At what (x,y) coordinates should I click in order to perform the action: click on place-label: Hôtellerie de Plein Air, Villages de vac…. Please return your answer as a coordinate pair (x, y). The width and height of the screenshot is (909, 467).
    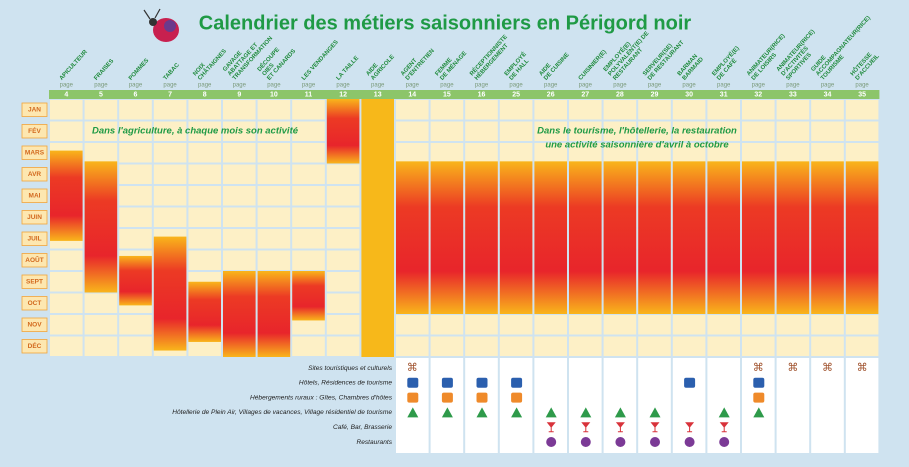
    Looking at the image, I should click on (282, 412).